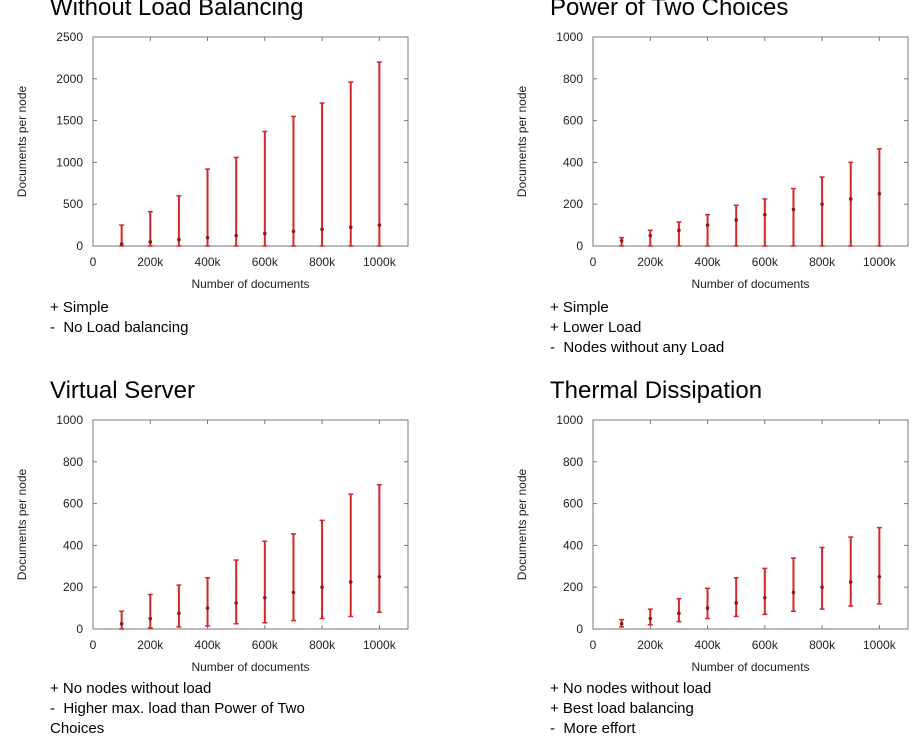 This screenshot has height=756, width=924. What do you see at coordinates (656, 390) in the screenshot?
I see `chart-title: Thermal Dissipation` at bounding box center [656, 390].